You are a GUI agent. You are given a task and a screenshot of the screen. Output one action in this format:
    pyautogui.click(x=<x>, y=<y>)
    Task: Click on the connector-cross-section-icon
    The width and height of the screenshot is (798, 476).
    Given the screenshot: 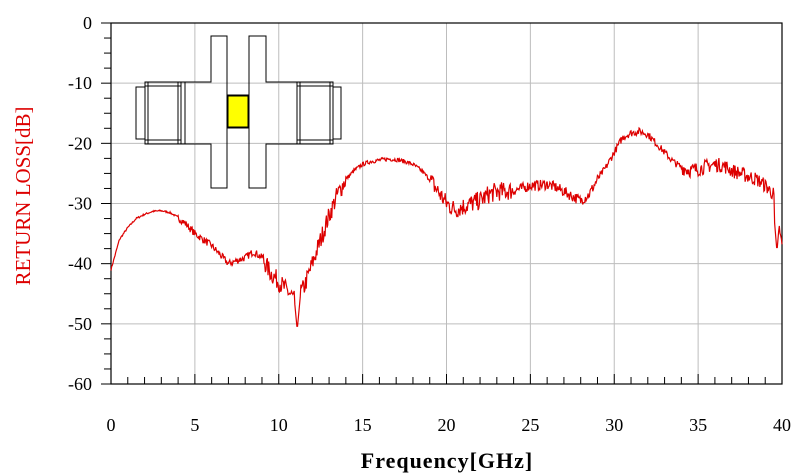 What is the action you would take?
    pyautogui.click(x=238, y=112)
    